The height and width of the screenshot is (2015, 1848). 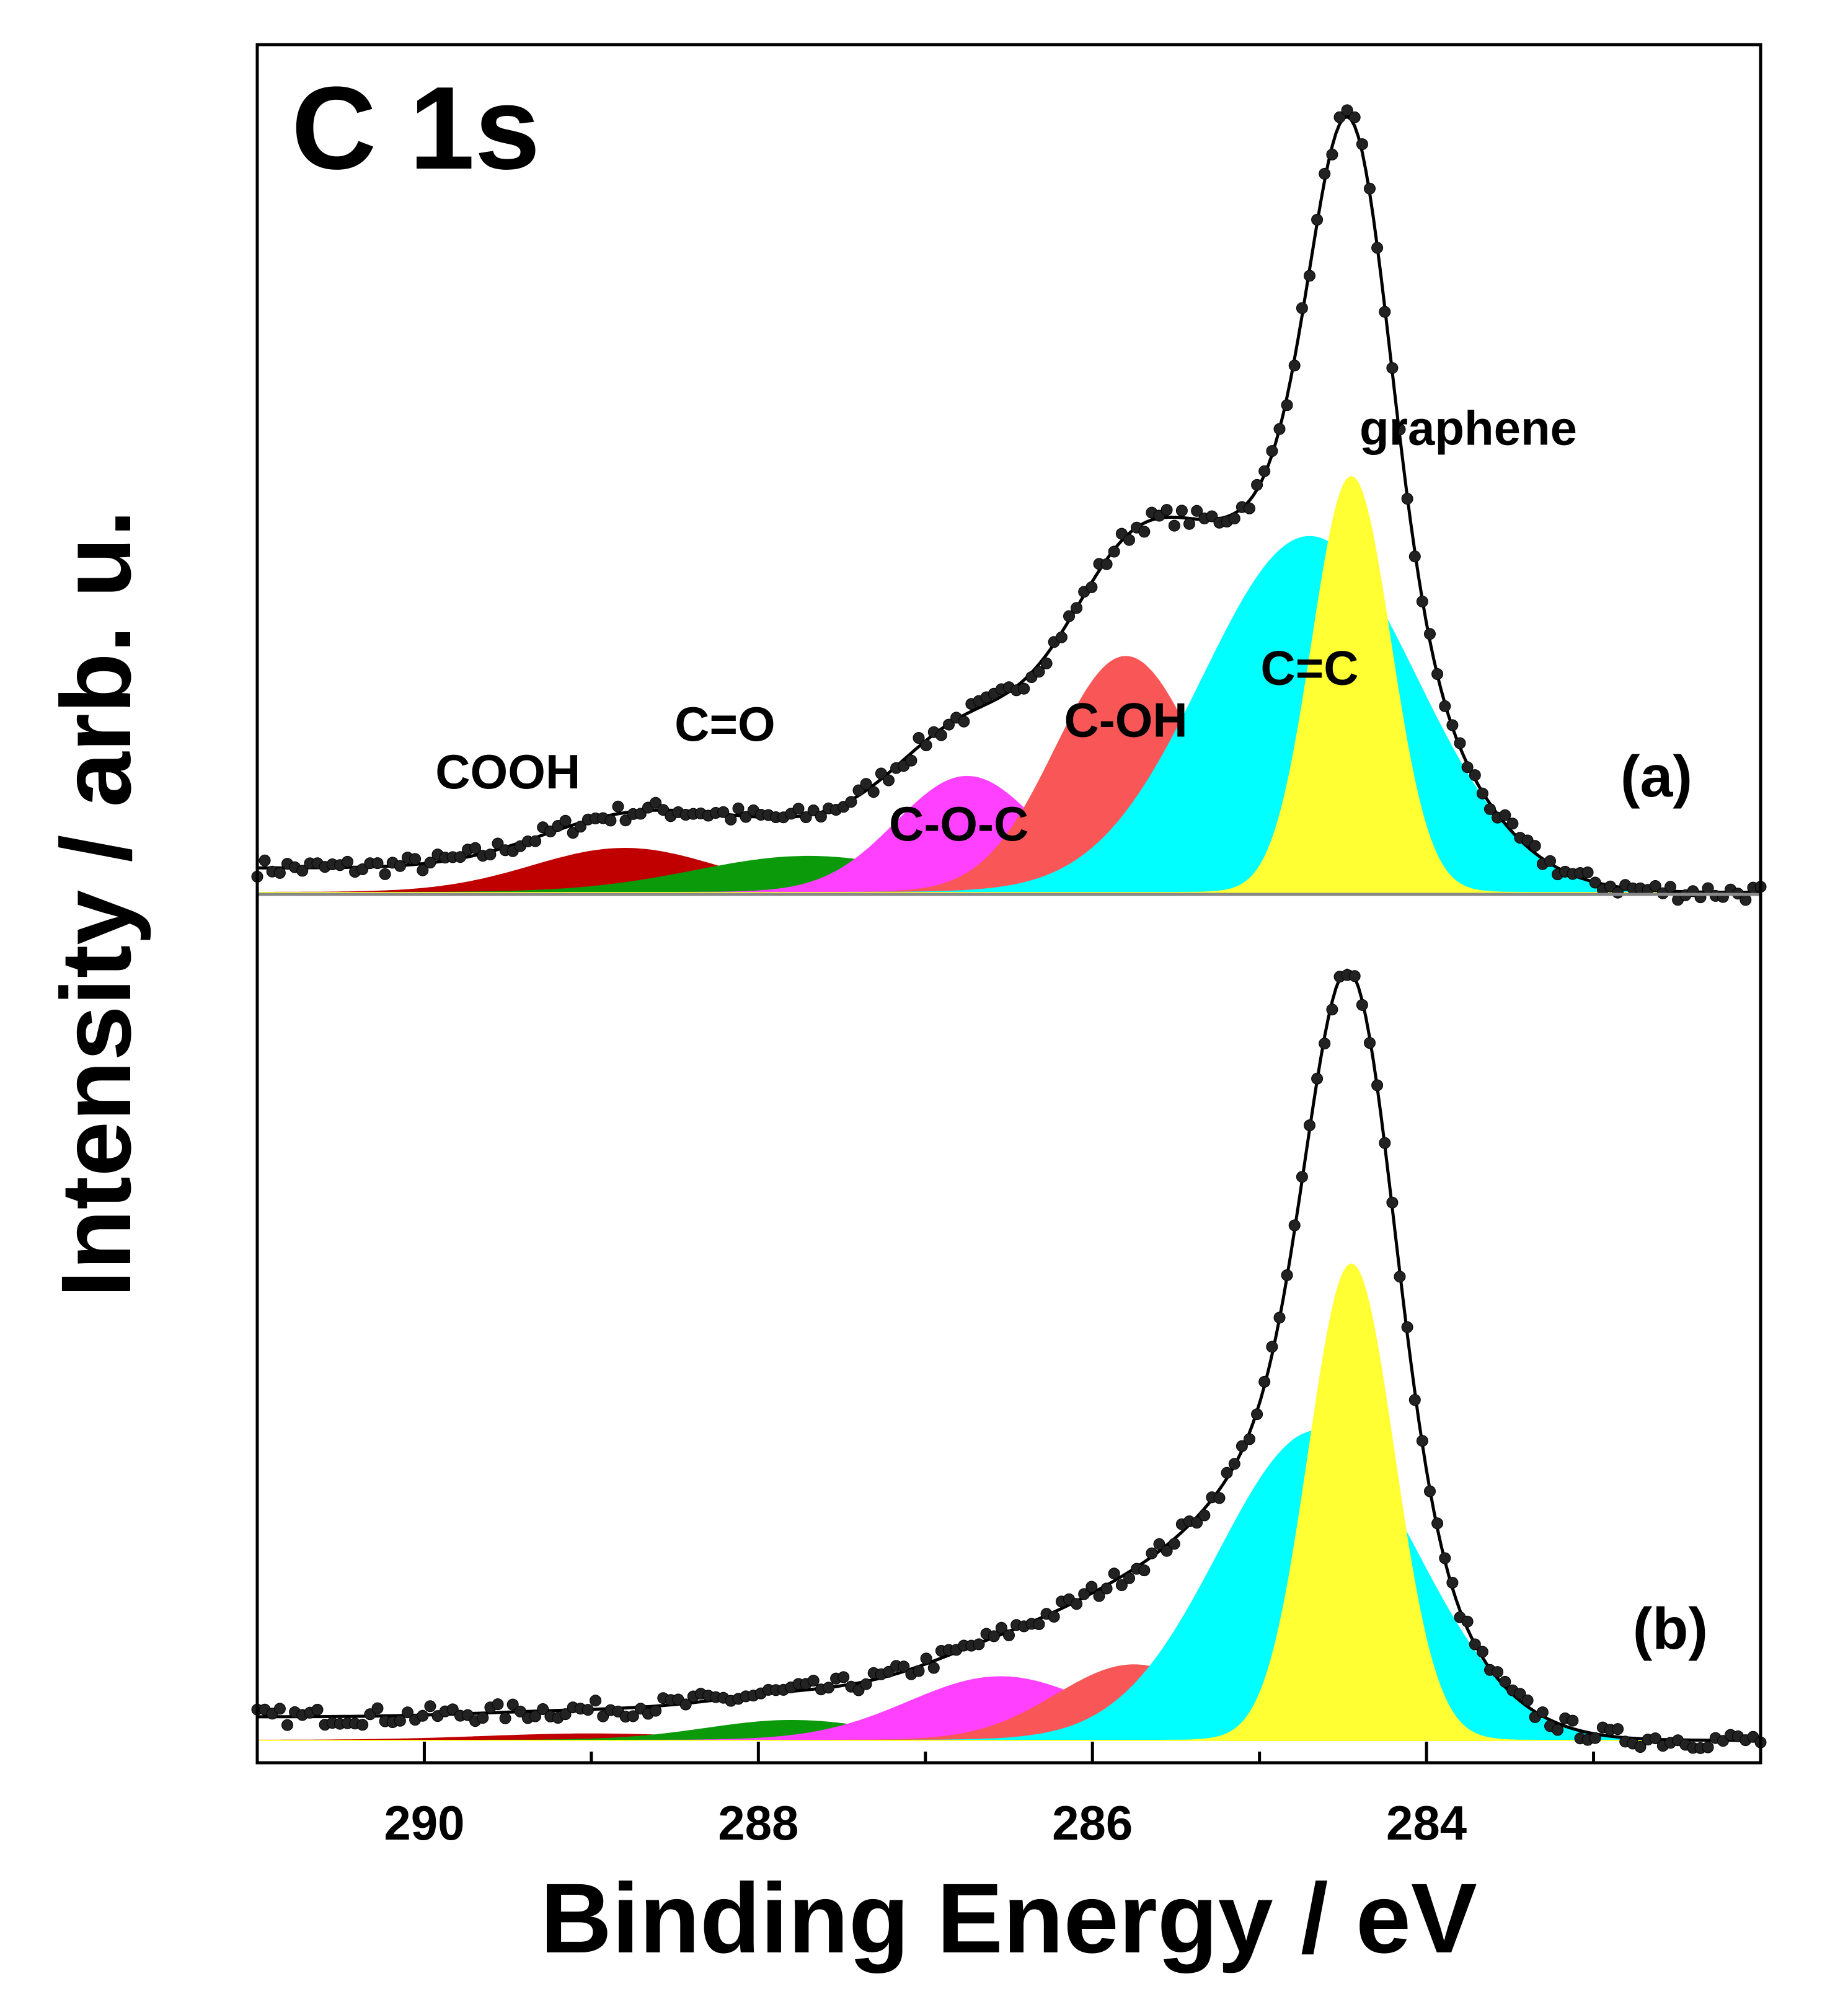 I want to click on panel-a-peak-labels: COOH C=O C-O-C C-OH C=C graphene, so click(x=1006, y=625).